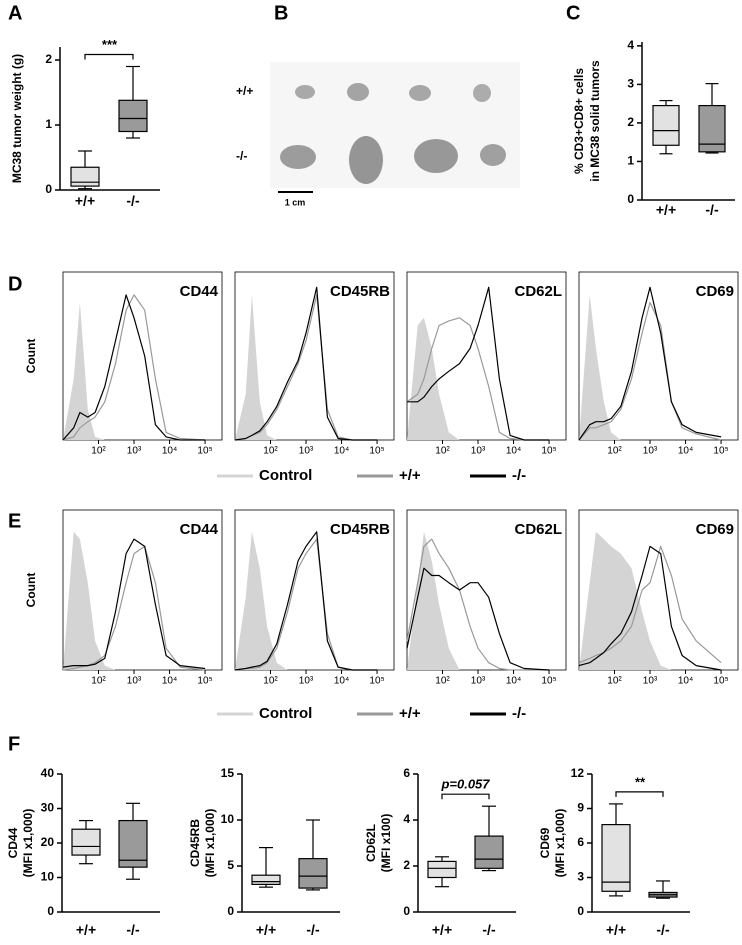 This screenshot has height=945, width=742. Describe the element at coordinates (109, 56) in the screenshot. I see `significance-bracket` at that location.